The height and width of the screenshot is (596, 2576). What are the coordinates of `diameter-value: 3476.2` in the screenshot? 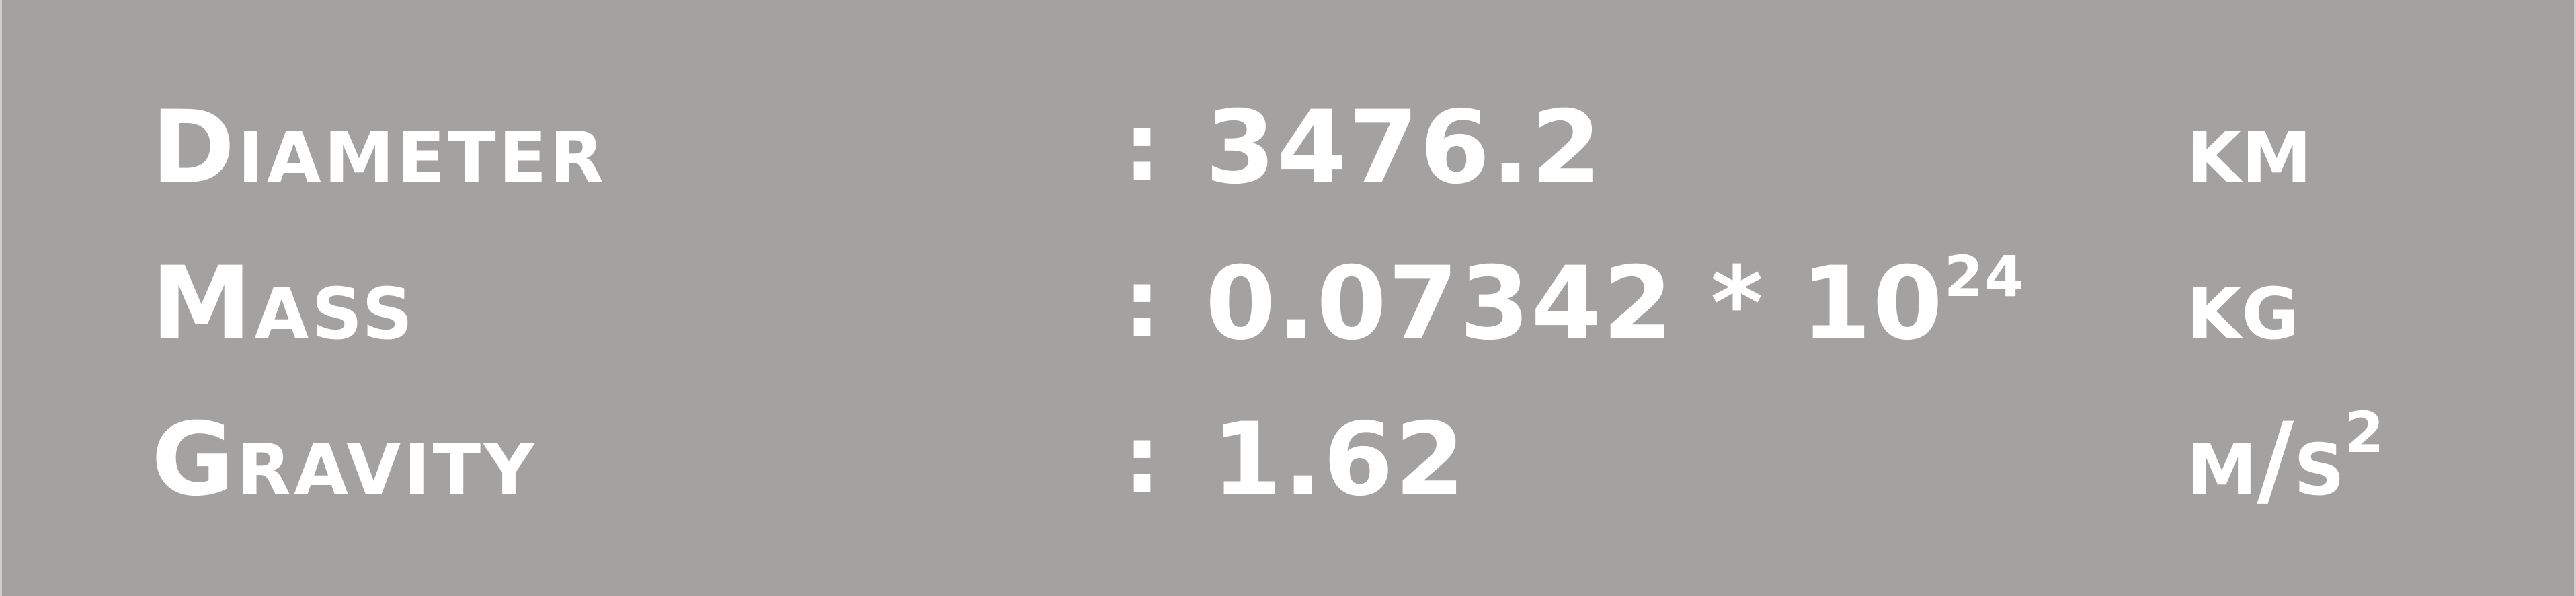 It's located at (1404, 148).